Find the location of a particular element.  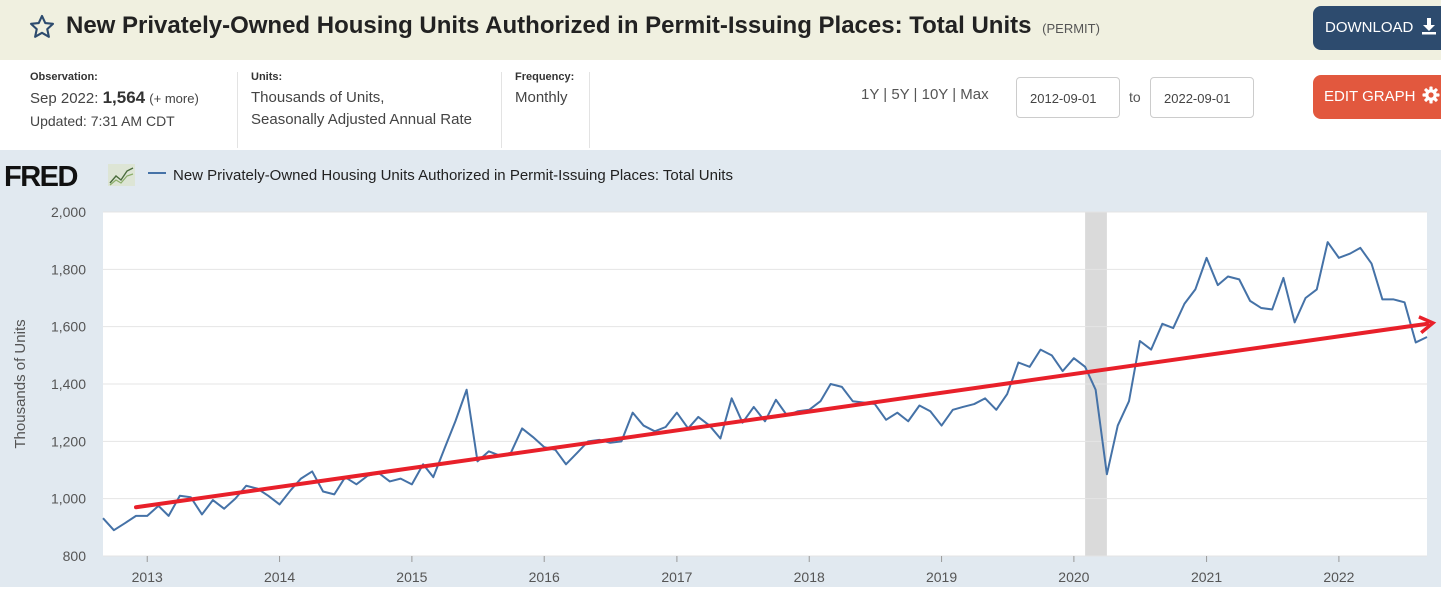

series-code: (PERMIT) is located at coordinates (1071, 28).